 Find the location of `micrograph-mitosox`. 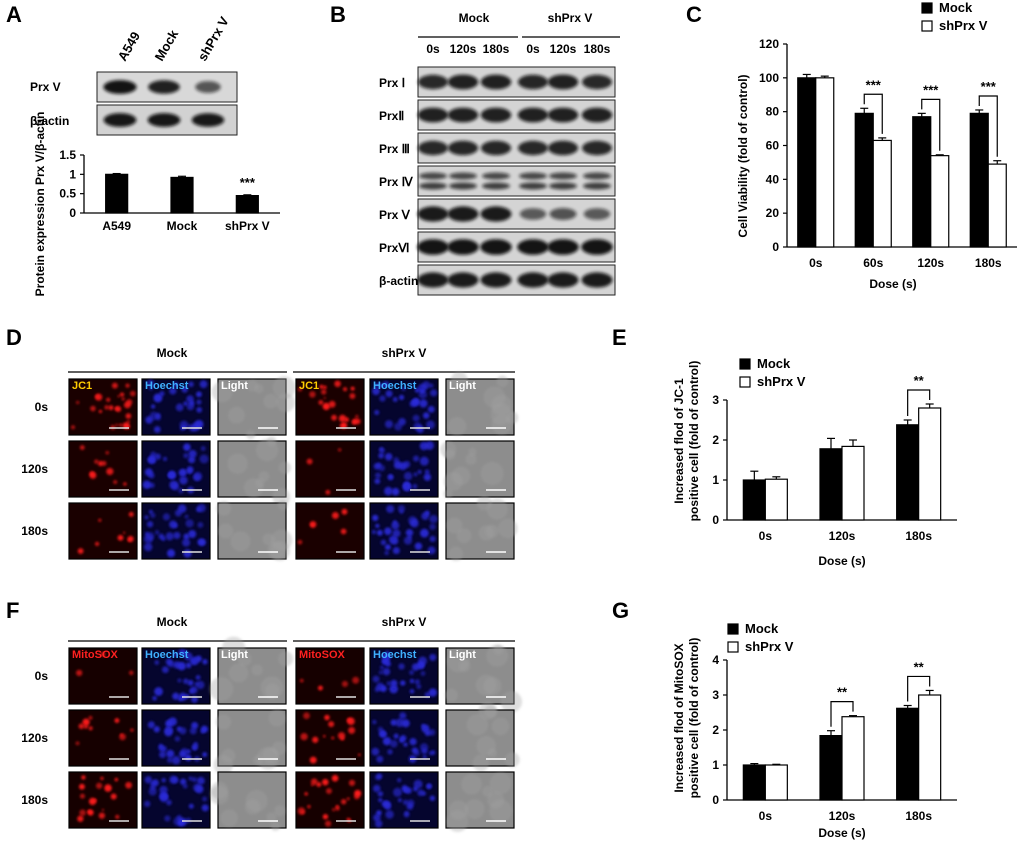

micrograph-mitosox is located at coordinates (330, 800).